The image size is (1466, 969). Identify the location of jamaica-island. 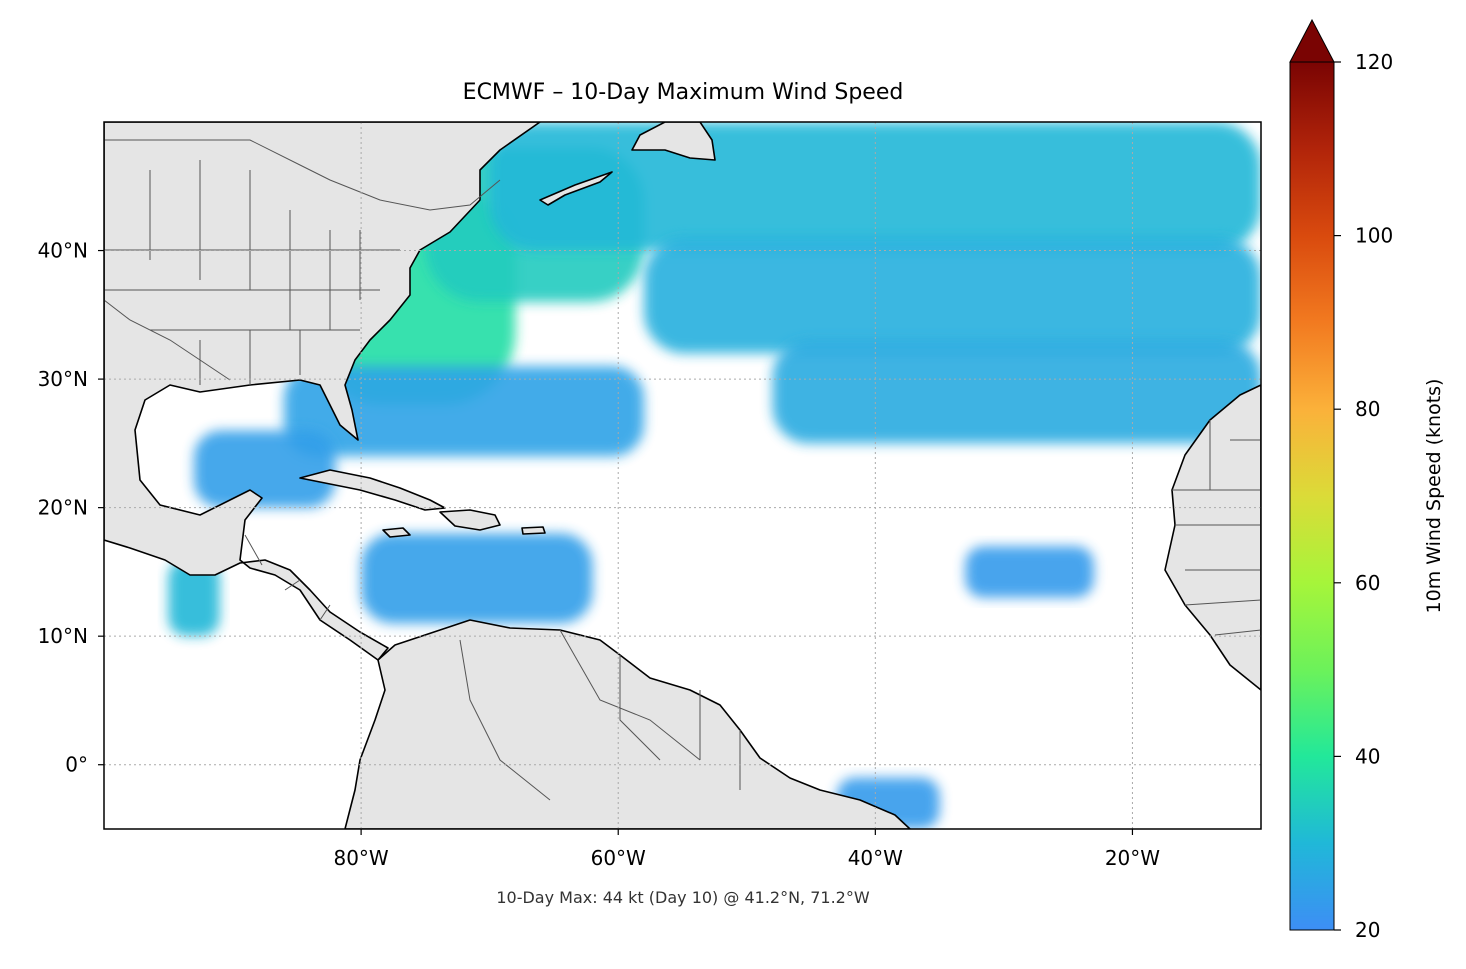
(396, 532).